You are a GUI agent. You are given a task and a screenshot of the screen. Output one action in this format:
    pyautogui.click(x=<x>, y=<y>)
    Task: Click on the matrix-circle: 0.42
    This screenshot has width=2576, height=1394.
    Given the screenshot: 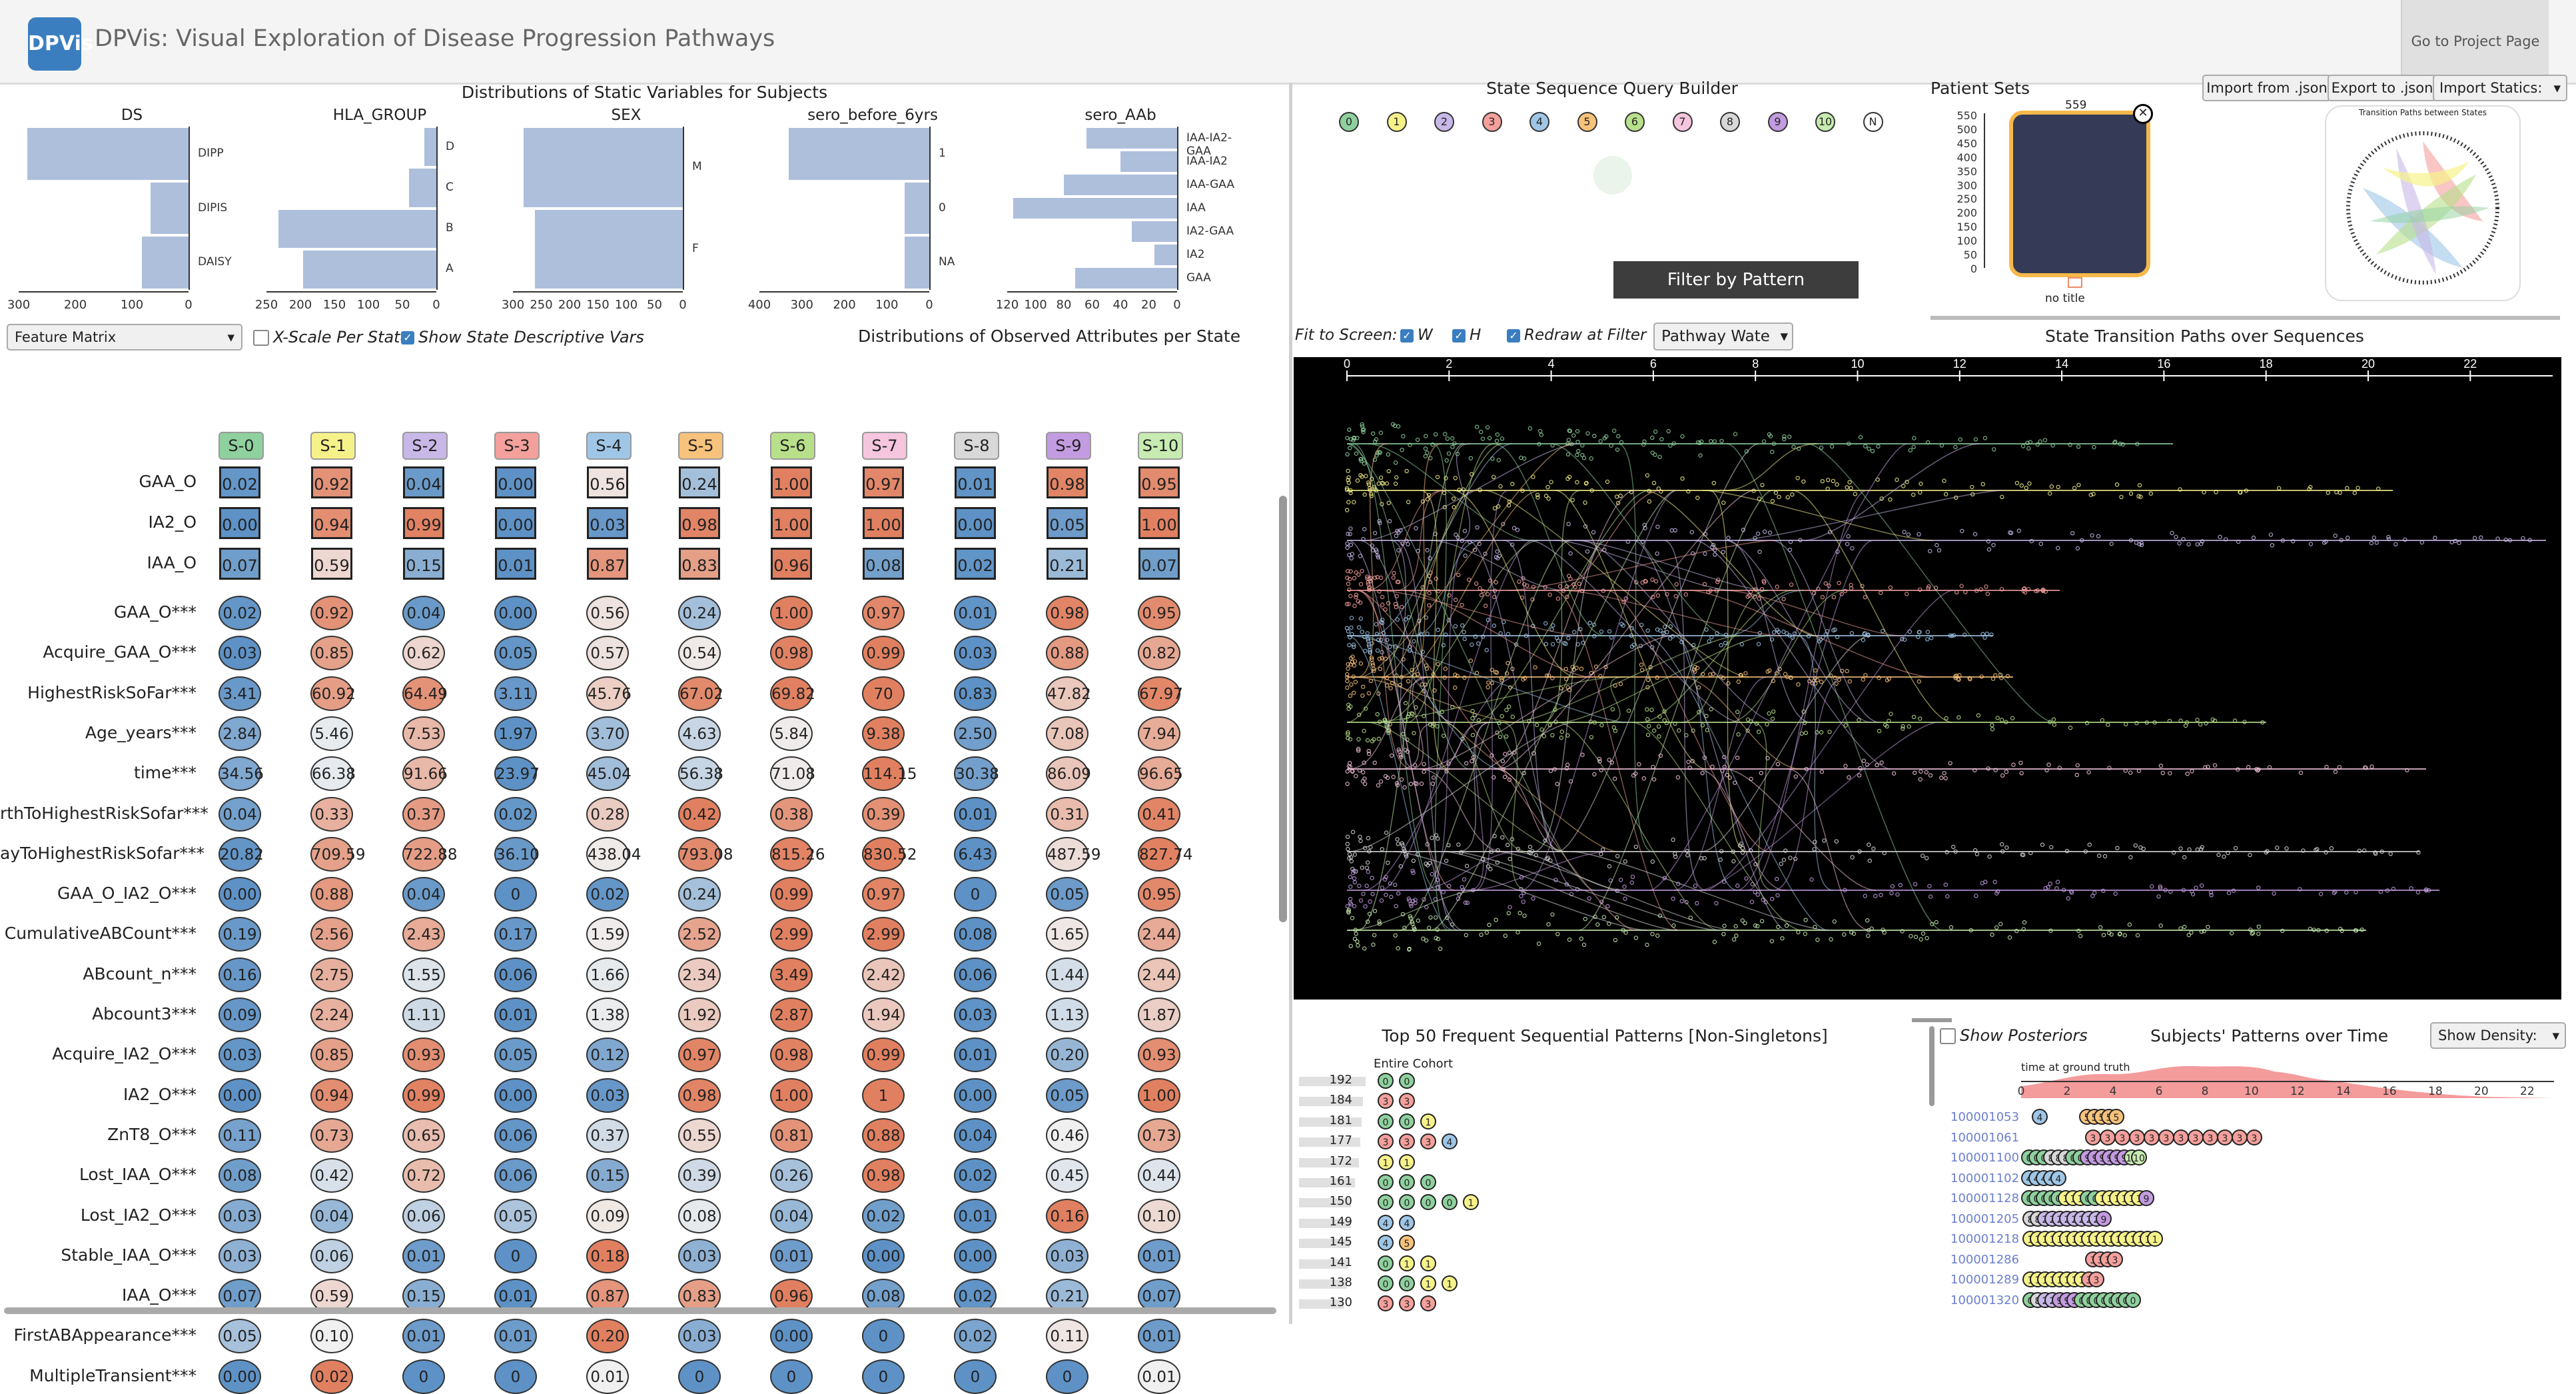 What is the action you would take?
    pyautogui.click(x=699, y=814)
    